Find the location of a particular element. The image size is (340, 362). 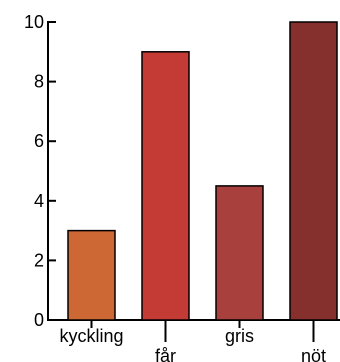

y-tick-label: 6 is located at coordinates (39, 141).